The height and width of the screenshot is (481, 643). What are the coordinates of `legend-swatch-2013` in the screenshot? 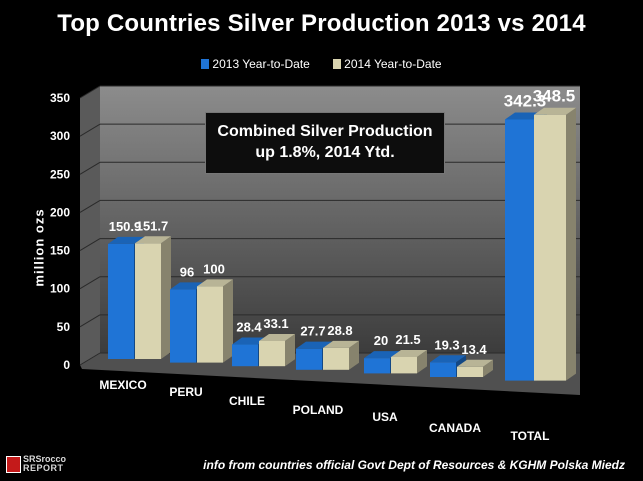 It's located at (205, 64).